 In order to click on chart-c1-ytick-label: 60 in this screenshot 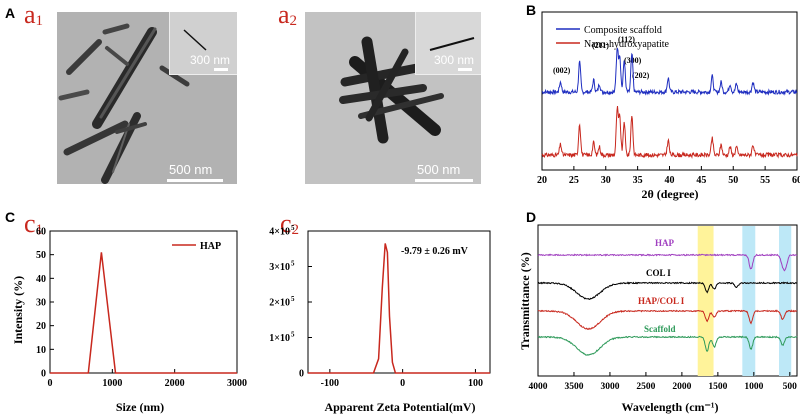, I will do `click(41, 232)`.